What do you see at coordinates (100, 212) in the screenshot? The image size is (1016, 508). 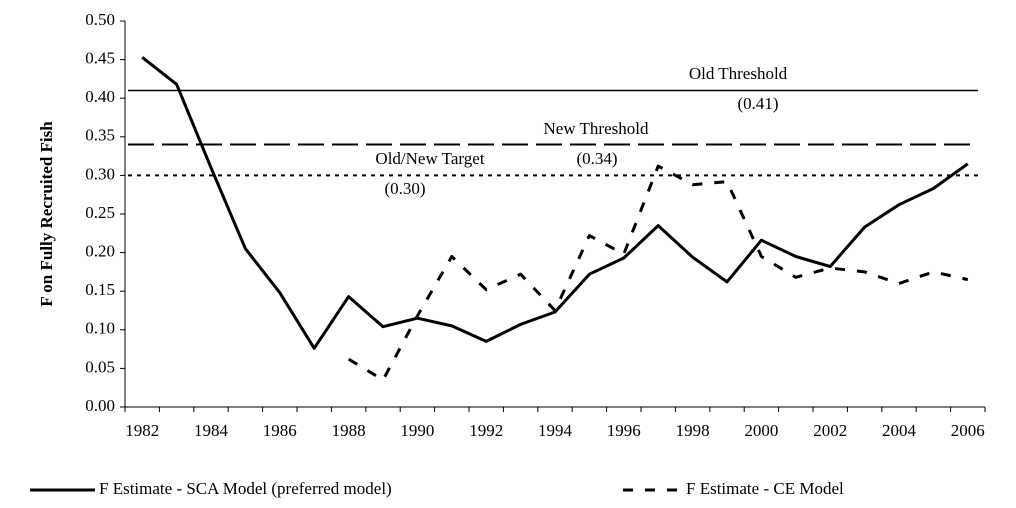 I see `y-tick-label: 0.25` at bounding box center [100, 212].